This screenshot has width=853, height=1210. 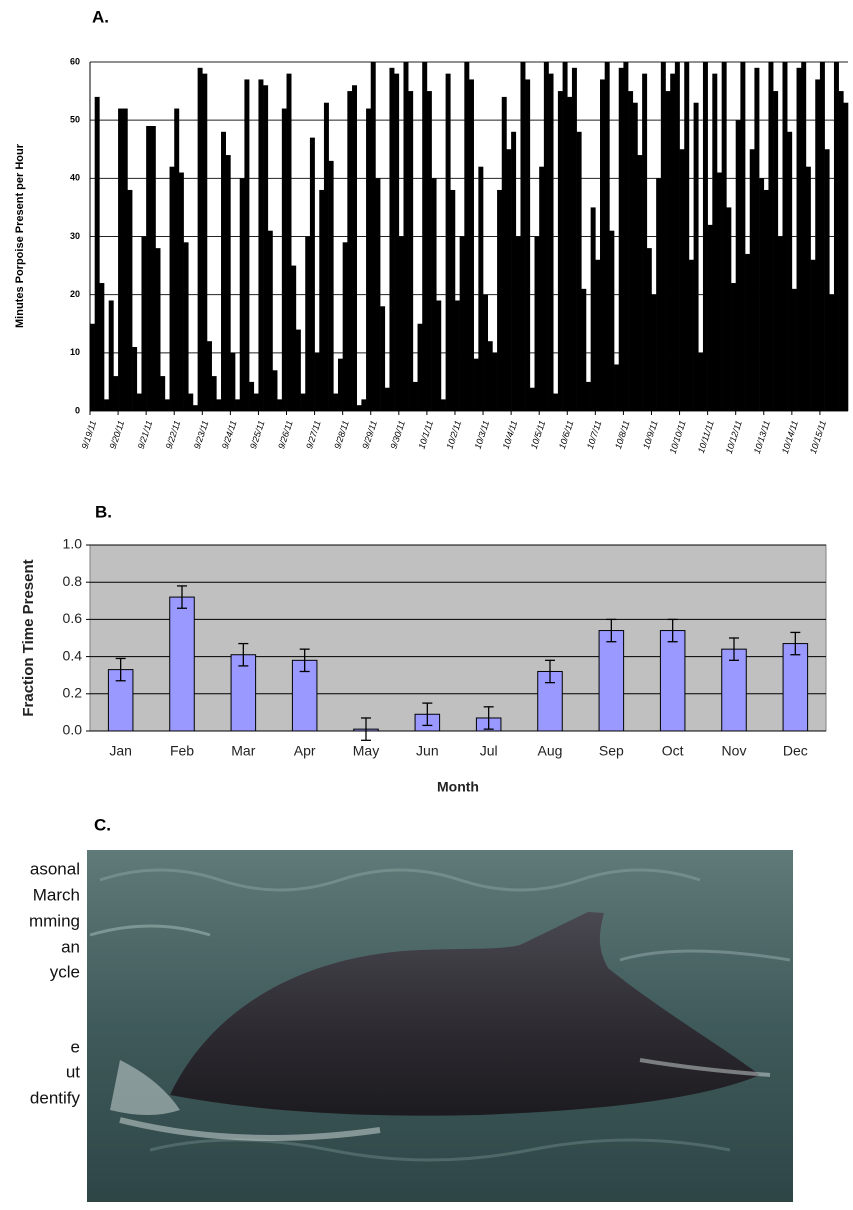 What do you see at coordinates (369, 434) in the screenshot?
I see `x-tick-label: 9/29/11` at bounding box center [369, 434].